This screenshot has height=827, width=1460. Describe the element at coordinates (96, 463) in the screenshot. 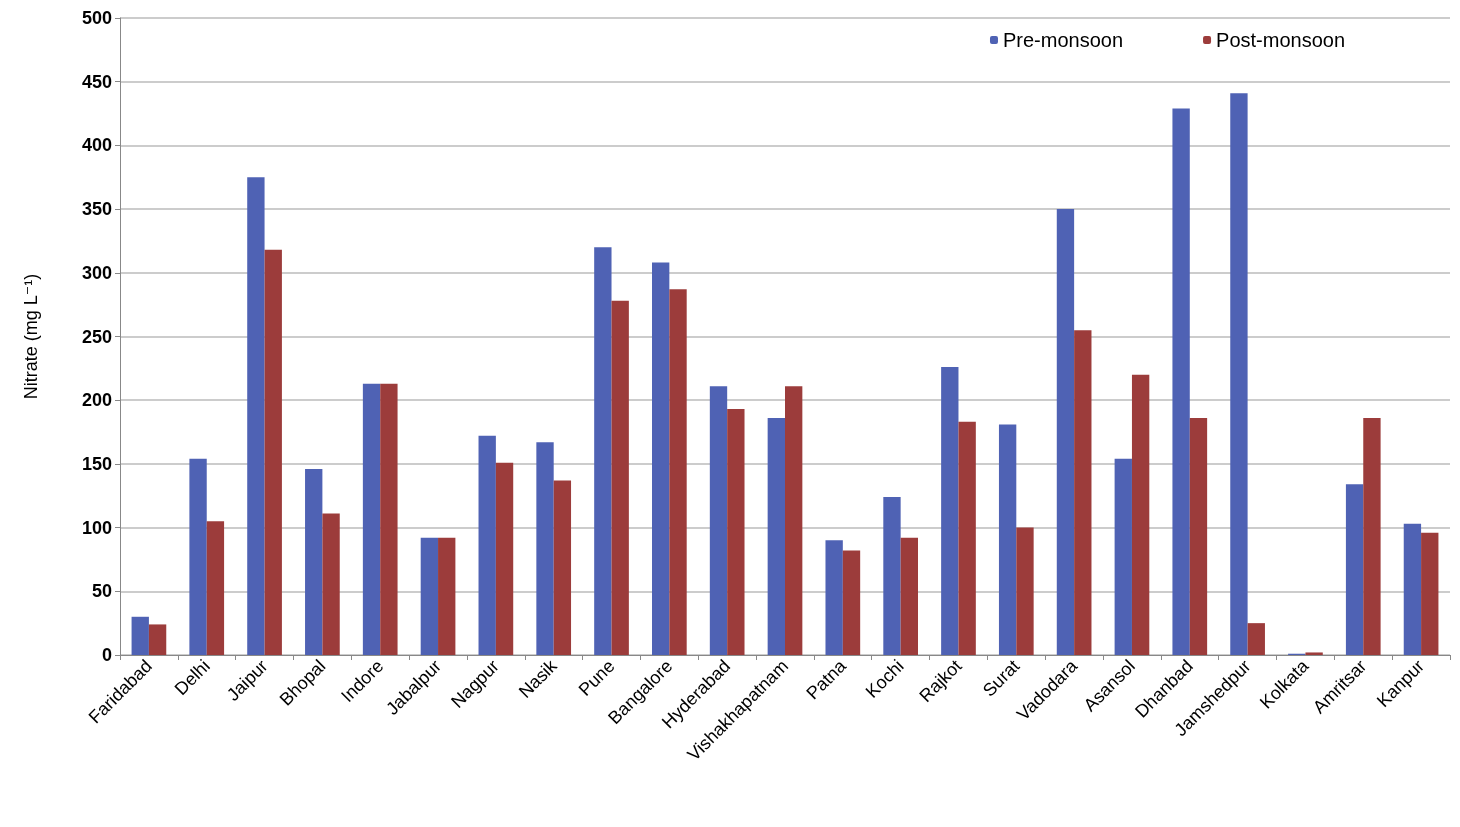

I see `y-tick-label: 150` at that location.